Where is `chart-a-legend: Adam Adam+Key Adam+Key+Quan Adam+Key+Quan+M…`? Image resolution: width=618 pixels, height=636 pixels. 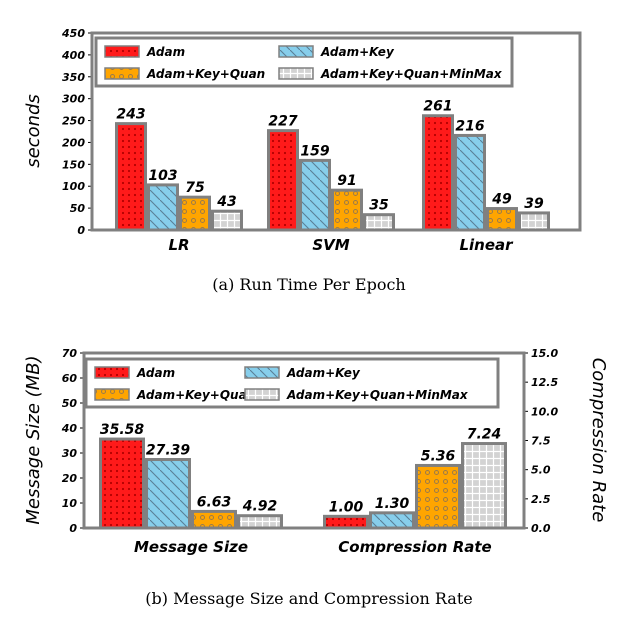
chart-a-legend: Adam Adam+Key Adam+Key+Quan Adam+Key+Quan+M… is located at coordinates (304, 62).